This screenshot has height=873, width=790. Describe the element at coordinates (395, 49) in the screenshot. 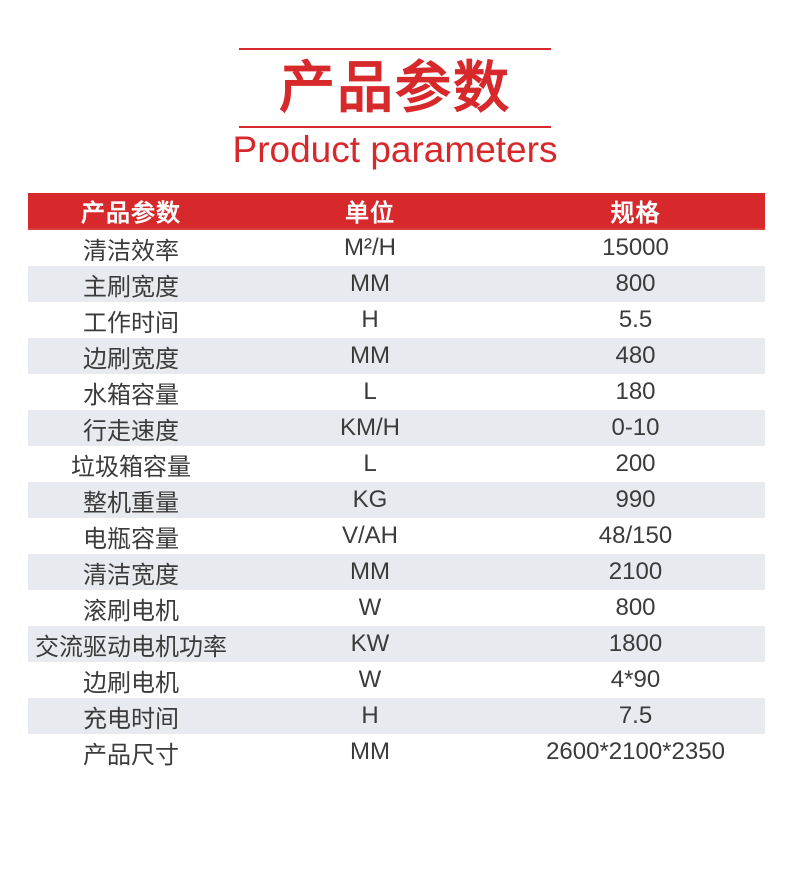

I see `title-top-rule` at that location.